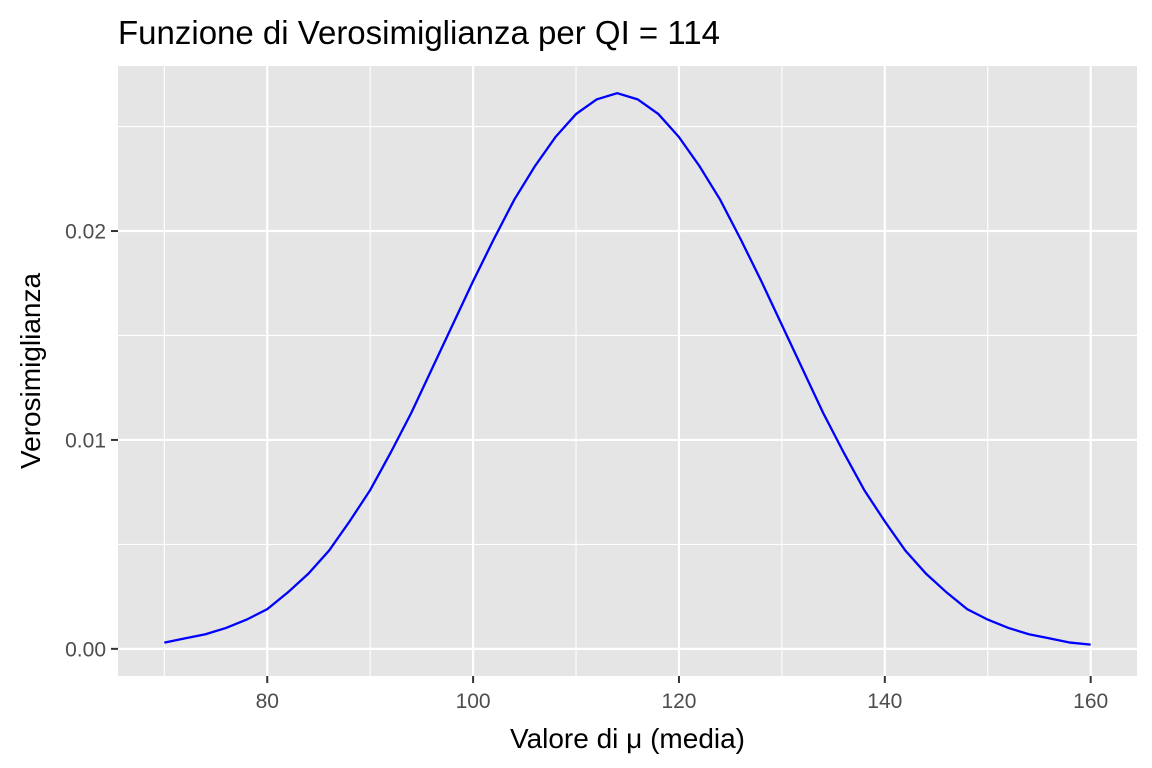 The height and width of the screenshot is (768, 1152). What do you see at coordinates (85, 232) in the screenshot?
I see `y-tick-label: 0.02` at bounding box center [85, 232].